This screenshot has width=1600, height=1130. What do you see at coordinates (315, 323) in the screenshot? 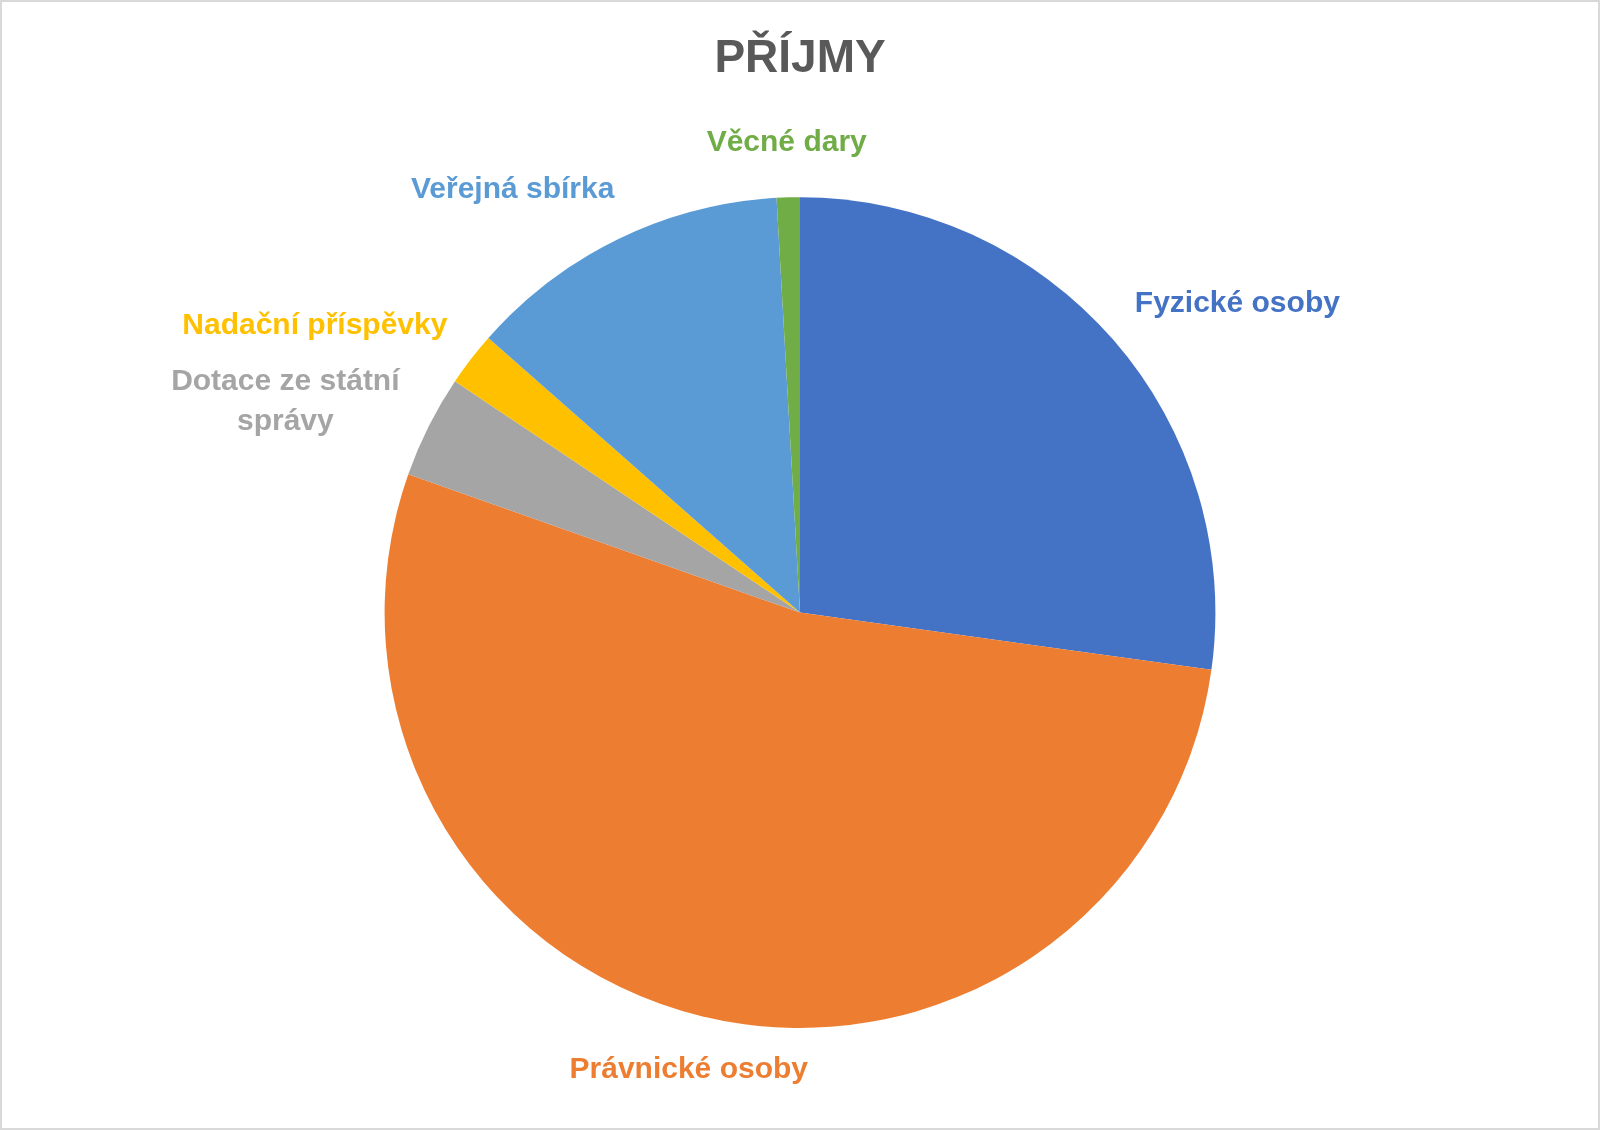
I see `slice-label: Nadační příspěvky` at bounding box center [315, 323].